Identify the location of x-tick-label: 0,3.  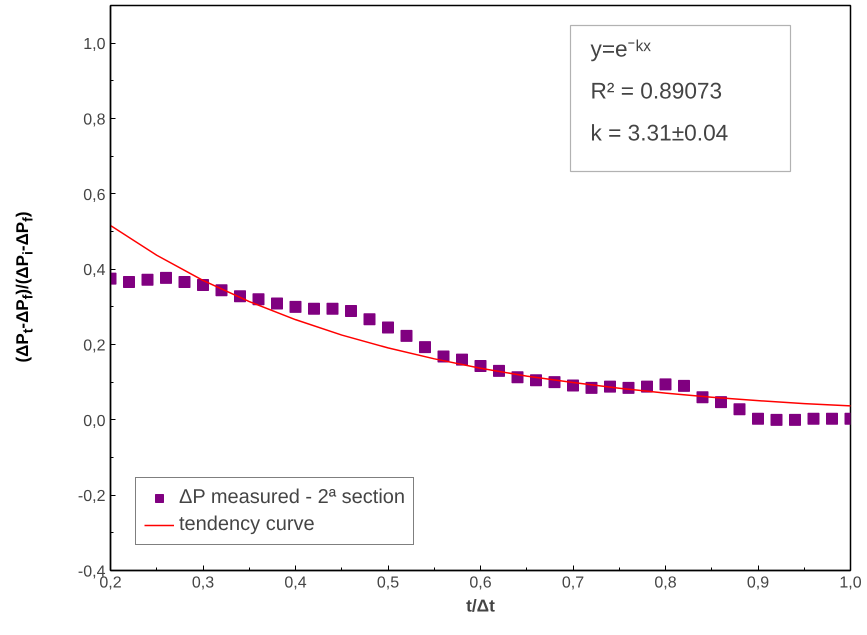
(203, 583).